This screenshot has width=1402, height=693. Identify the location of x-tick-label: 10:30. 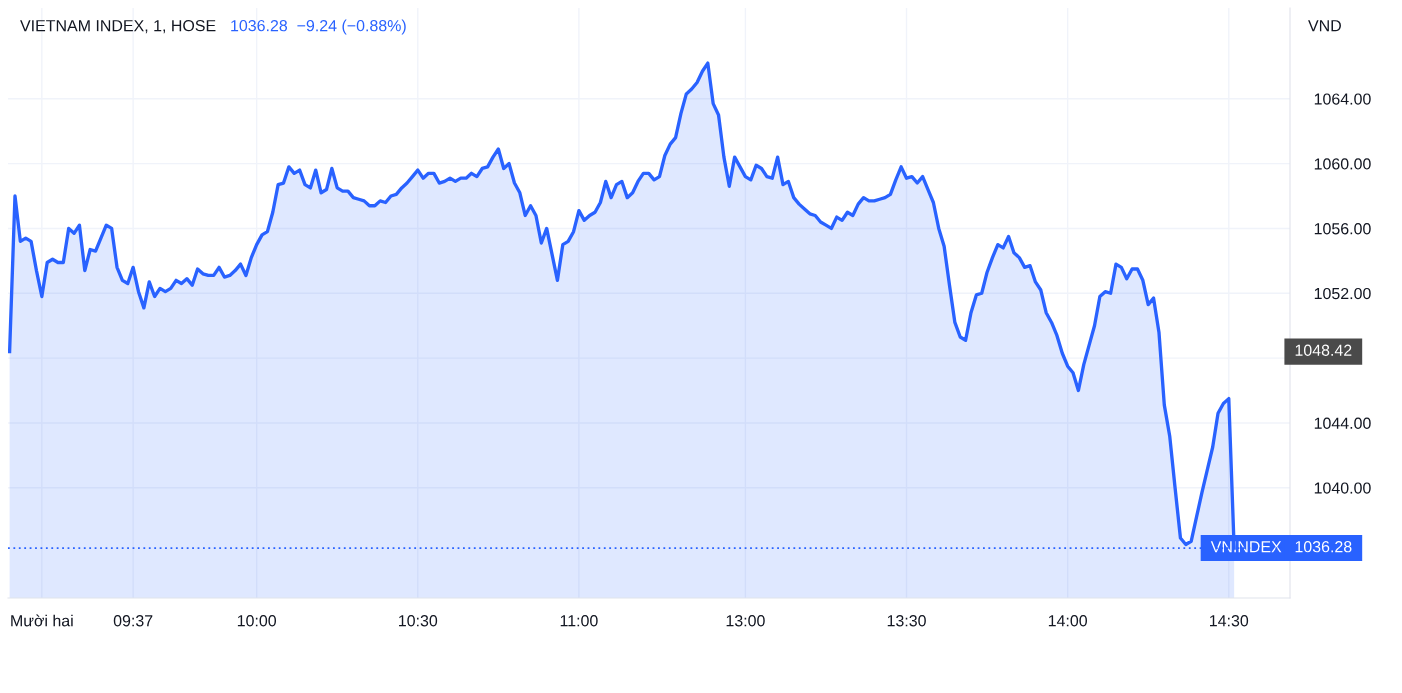
(418, 621).